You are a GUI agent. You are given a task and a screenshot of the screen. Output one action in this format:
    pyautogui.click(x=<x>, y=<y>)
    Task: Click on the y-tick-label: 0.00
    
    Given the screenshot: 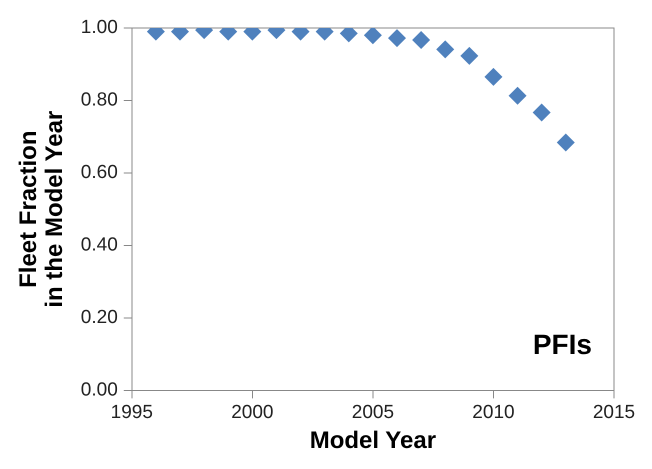 What is the action you would take?
    pyautogui.click(x=99, y=390)
    